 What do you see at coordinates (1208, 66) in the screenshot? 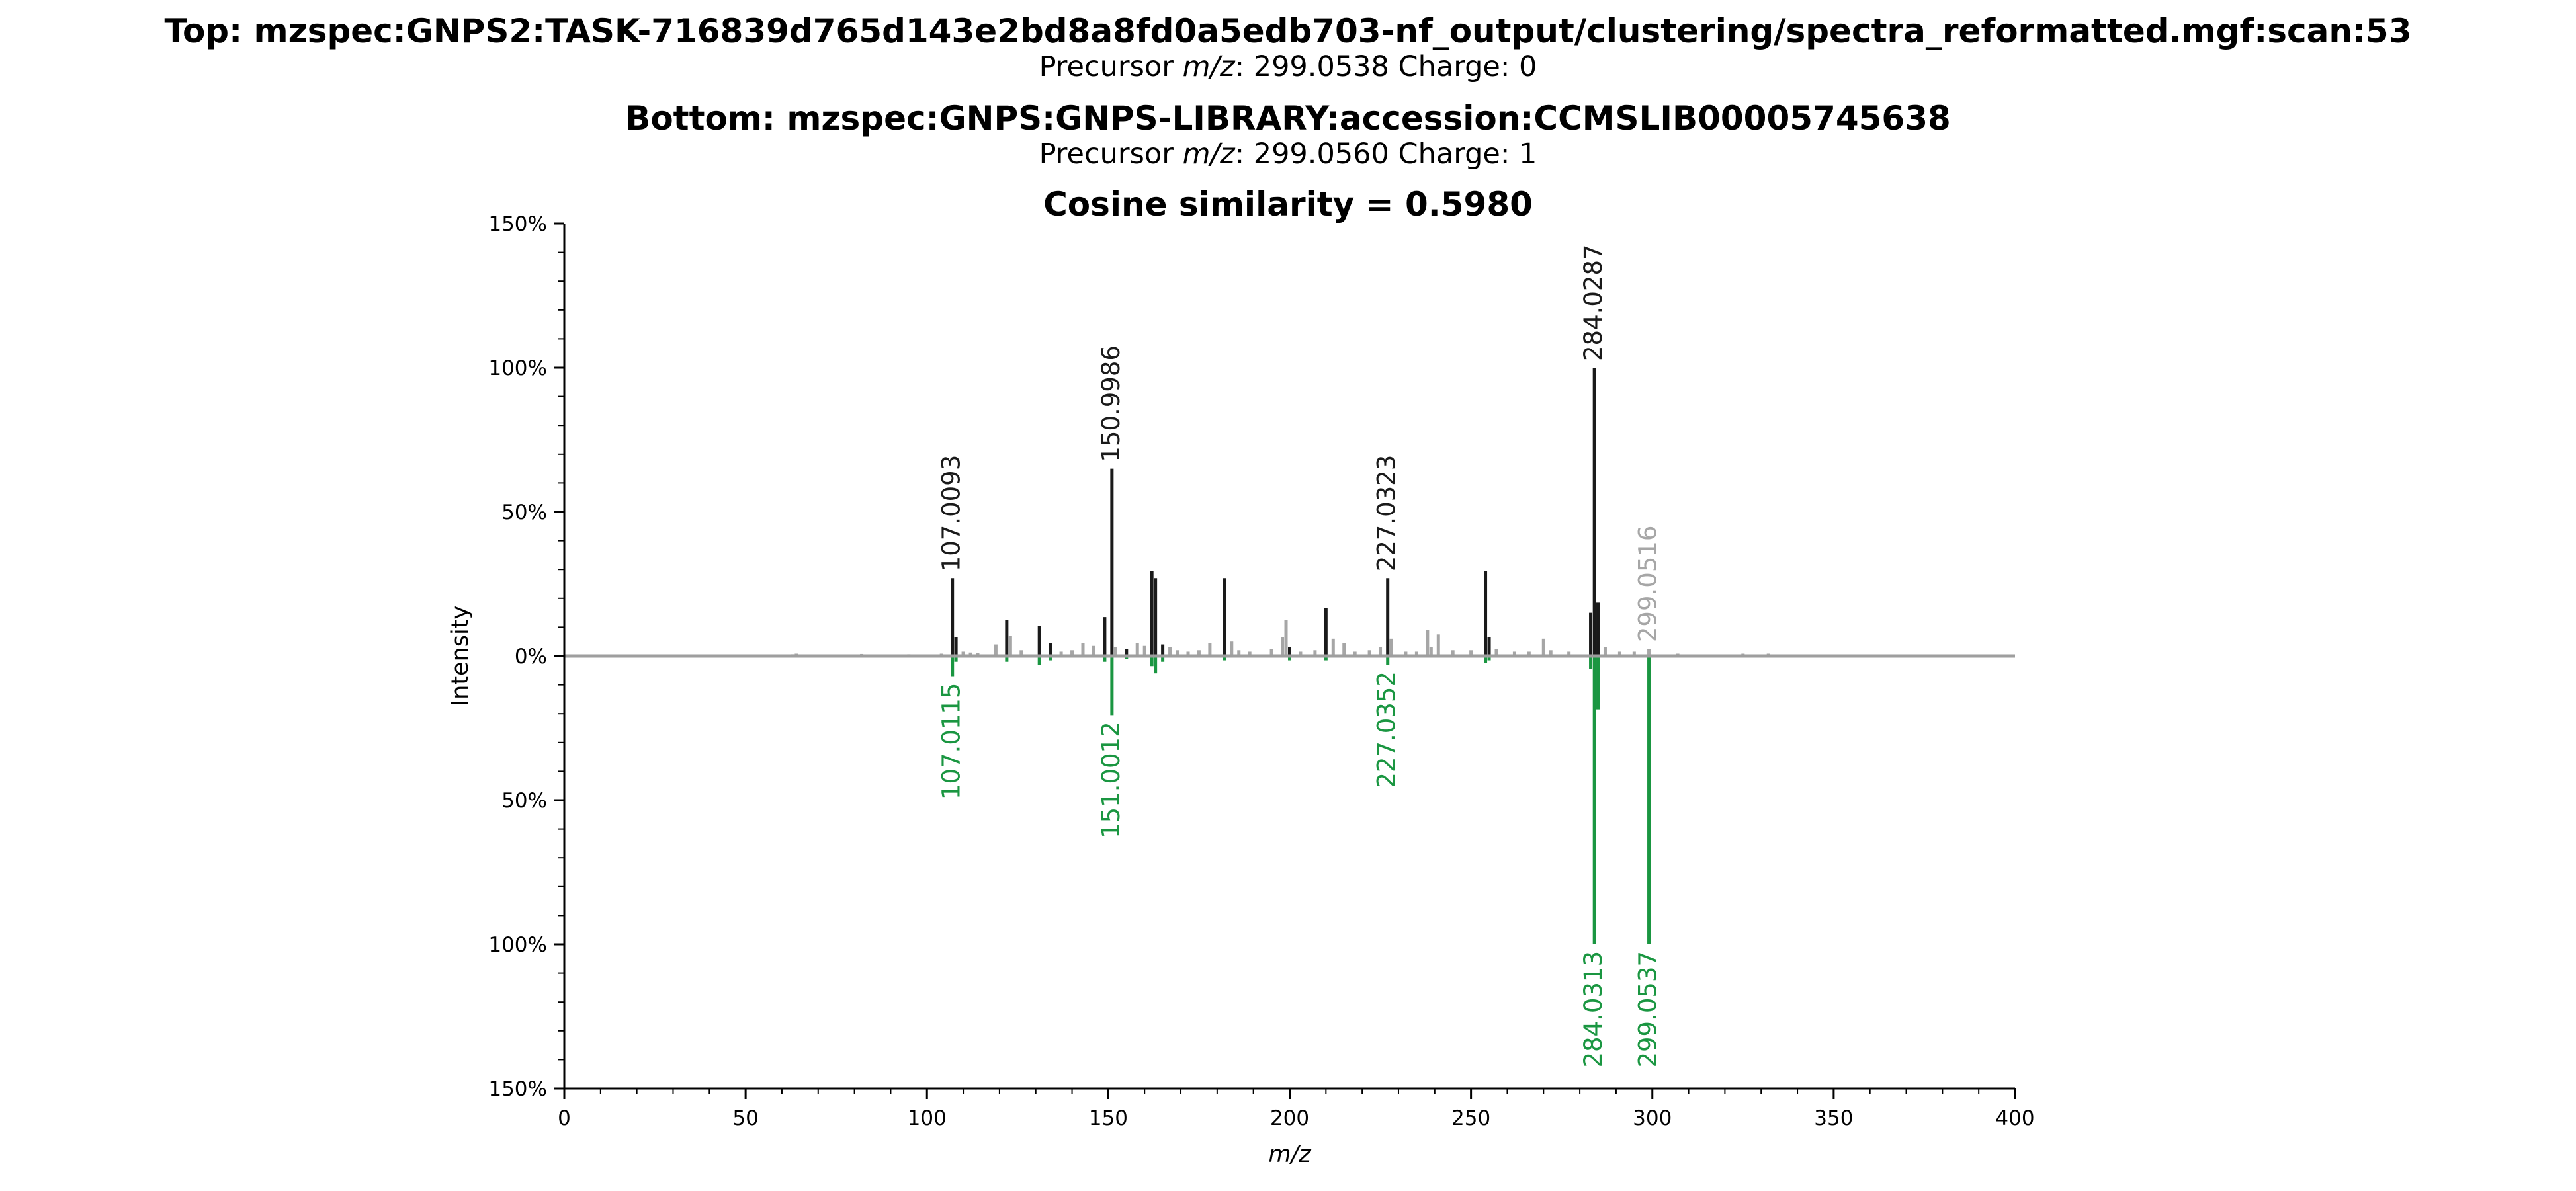
I see `top-precursor-mz-word: m/z` at bounding box center [1208, 66].